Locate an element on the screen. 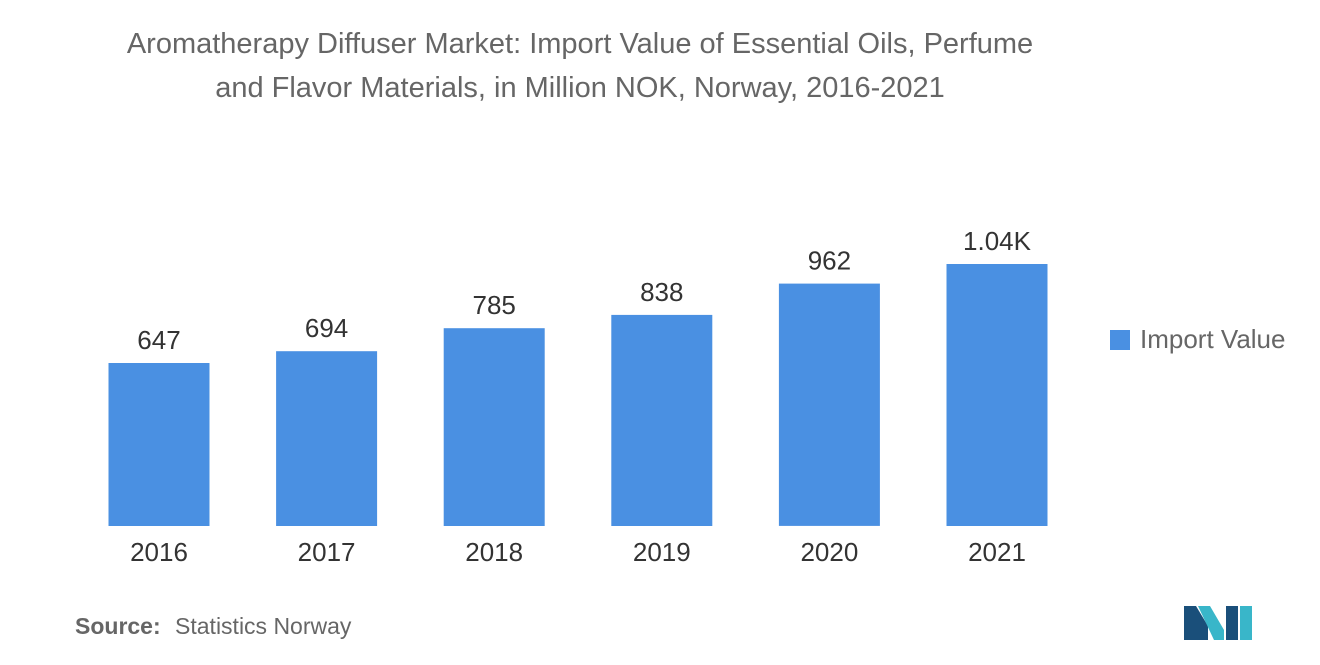  x-tick-label-2017: 2017 is located at coordinates (327, 552).